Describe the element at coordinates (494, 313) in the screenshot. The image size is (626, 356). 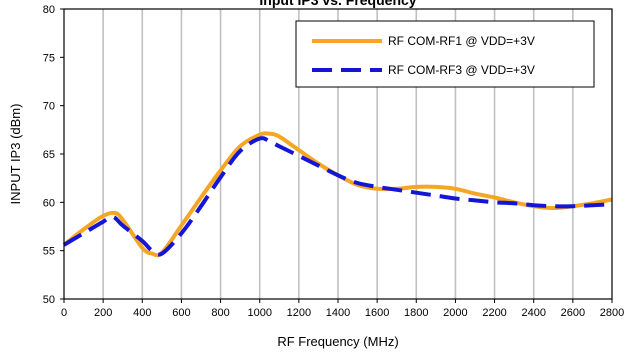
I see `x-tick-label: 2200` at that location.